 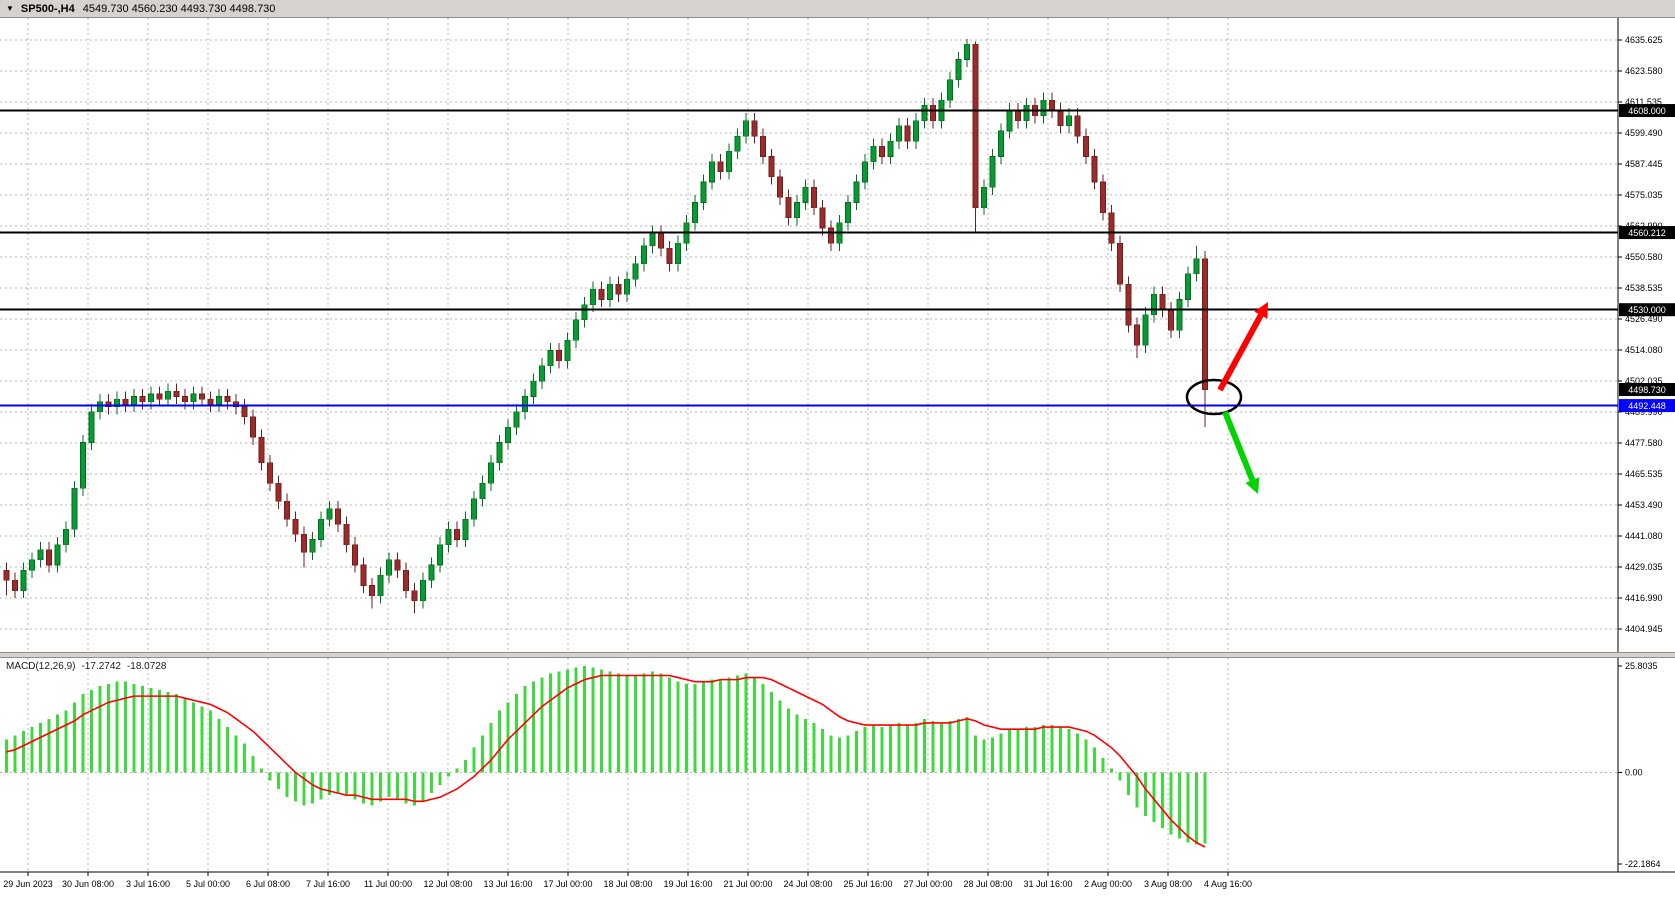 What do you see at coordinates (1240, 352) in the screenshot?
I see `red-up-arrow-annotation` at bounding box center [1240, 352].